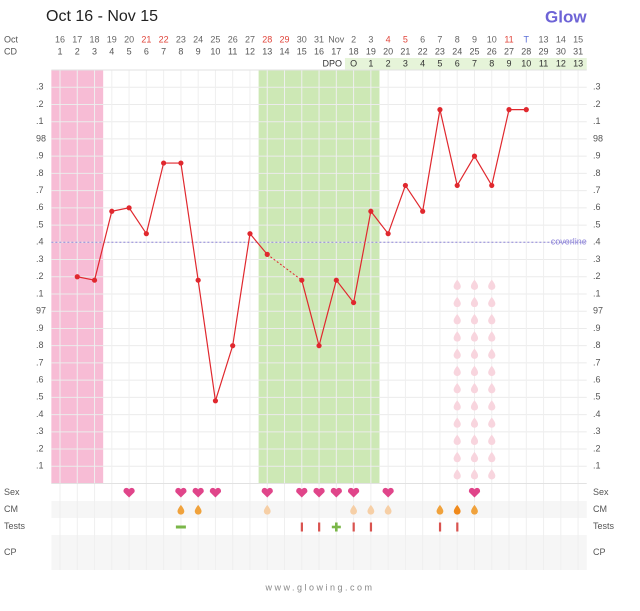  Describe the element at coordinates (198, 51) in the screenshot. I see `cd-label: 9` at that location.